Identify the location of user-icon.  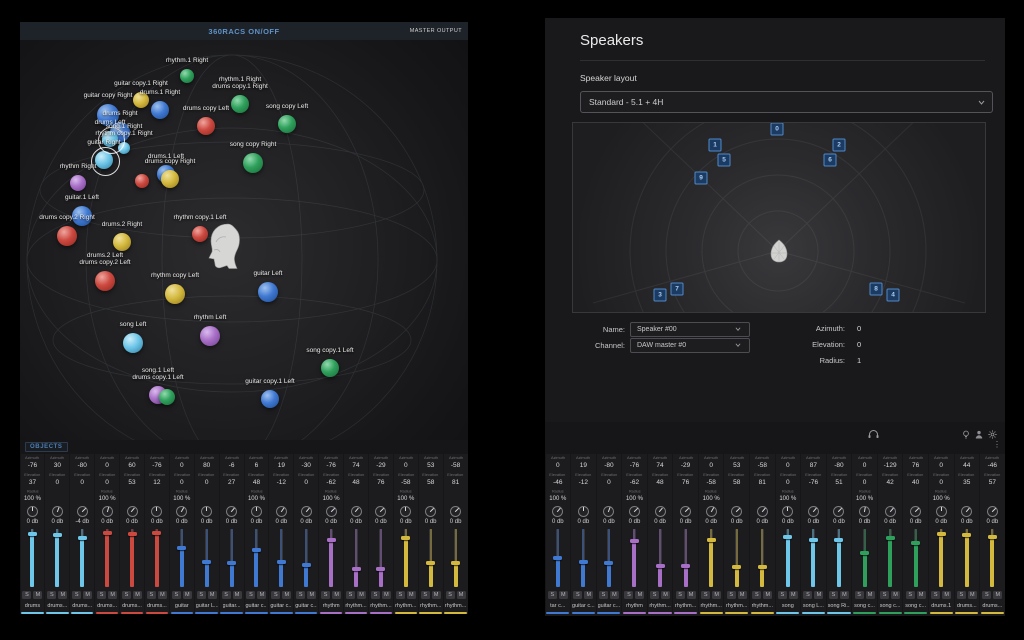
(979, 435).